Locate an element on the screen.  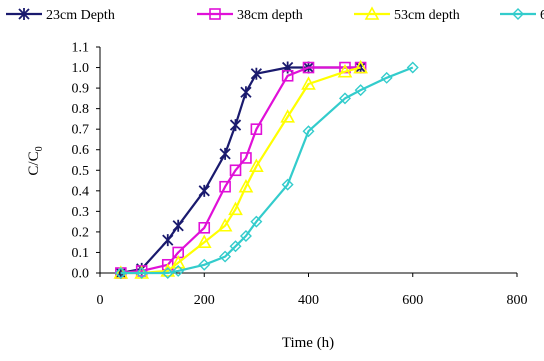
x-tick-label: 0 is located at coordinates (100, 300).